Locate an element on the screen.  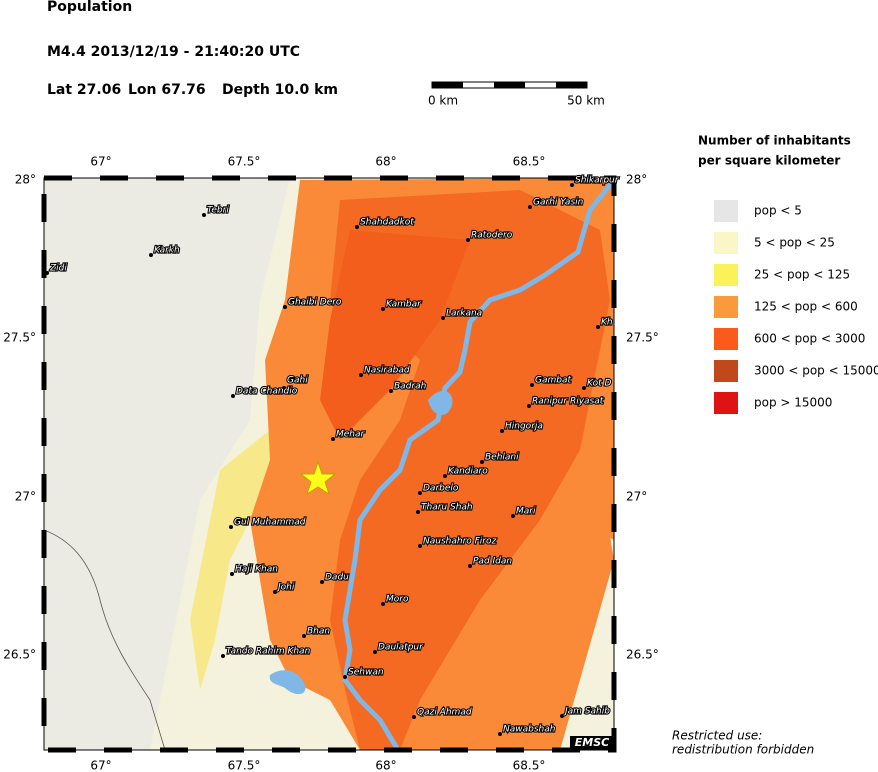
legend-title: per square kilometer is located at coordinates (769, 161).